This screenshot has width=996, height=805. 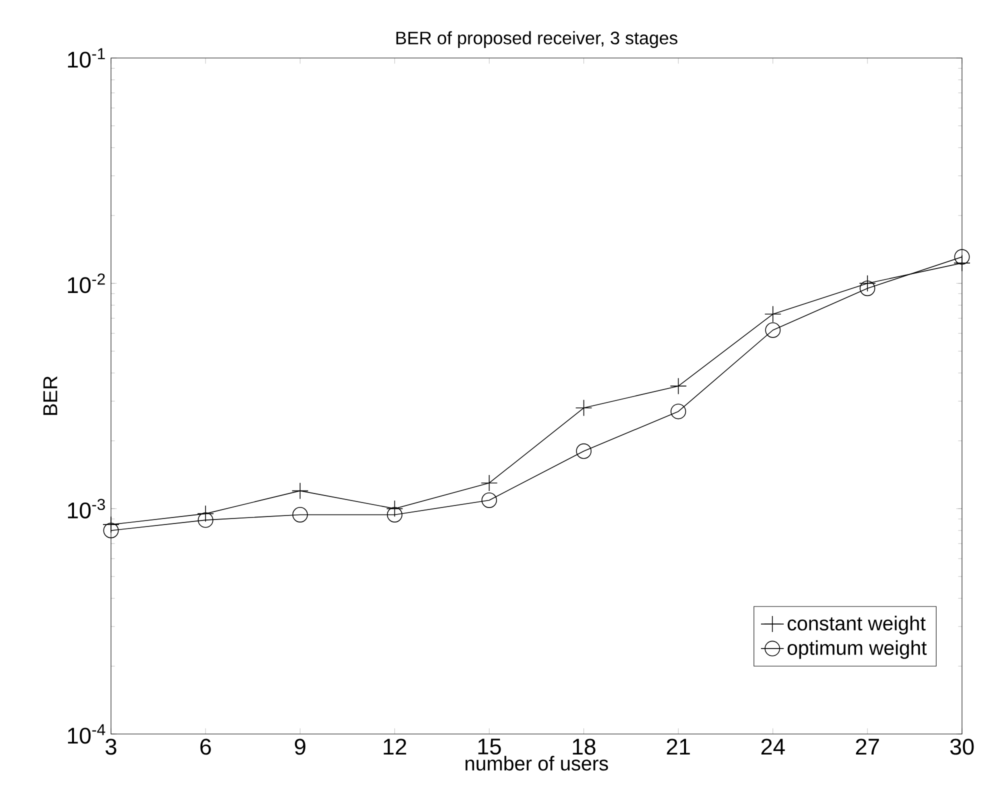 What do you see at coordinates (86, 58) in the screenshot?
I see `y-tick-label: 10$^{-1}$` at bounding box center [86, 58].